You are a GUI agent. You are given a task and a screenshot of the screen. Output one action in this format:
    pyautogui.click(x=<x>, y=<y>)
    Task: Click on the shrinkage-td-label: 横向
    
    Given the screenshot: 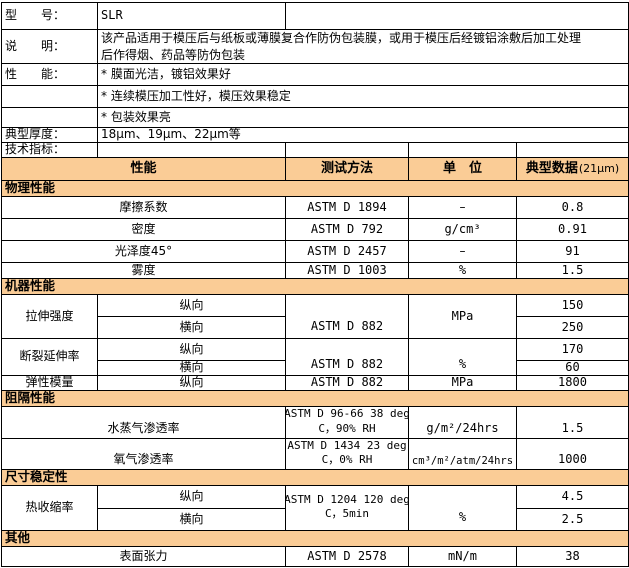 What is the action you would take?
    pyautogui.click(x=192, y=520)
    